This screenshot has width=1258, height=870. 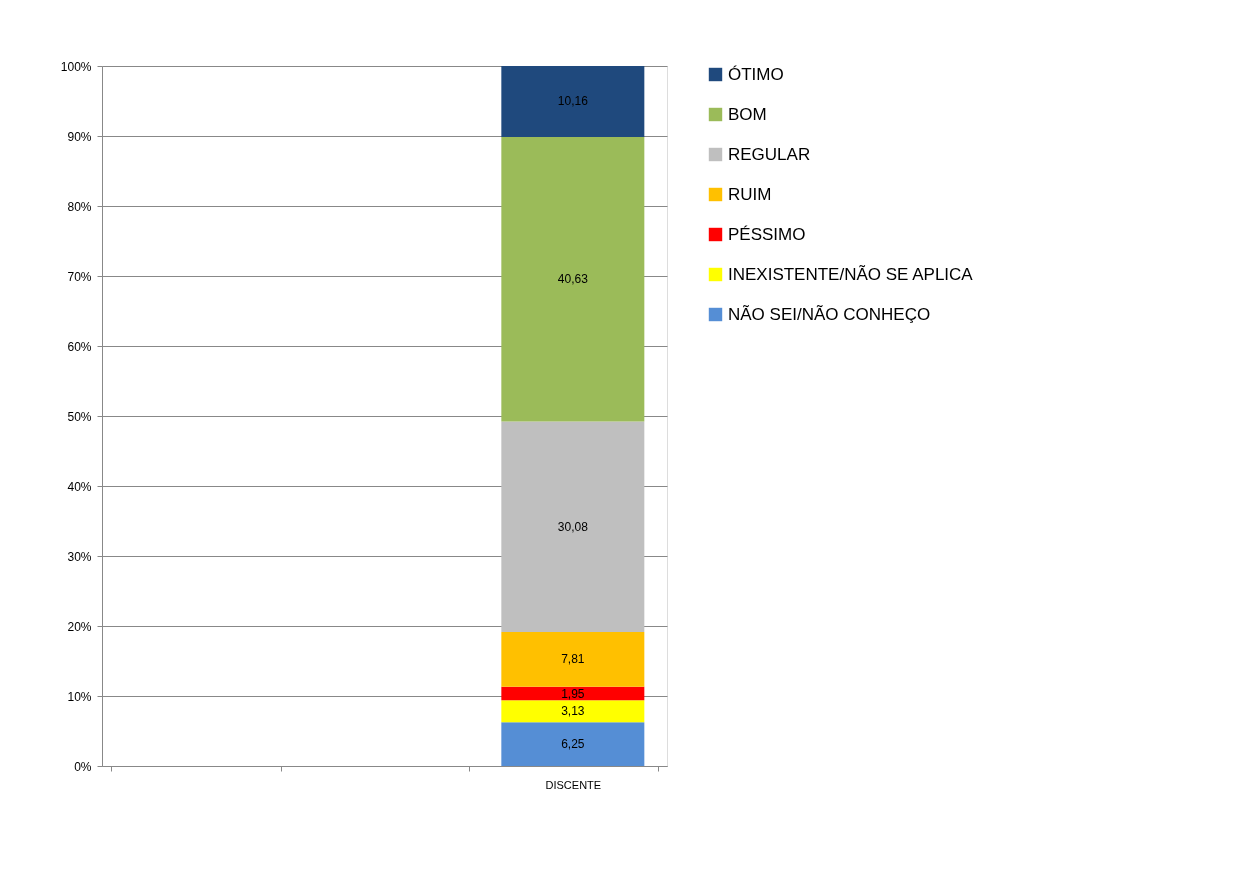 I want to click on y-tick-label: 10%, so click(x=79, y=696).